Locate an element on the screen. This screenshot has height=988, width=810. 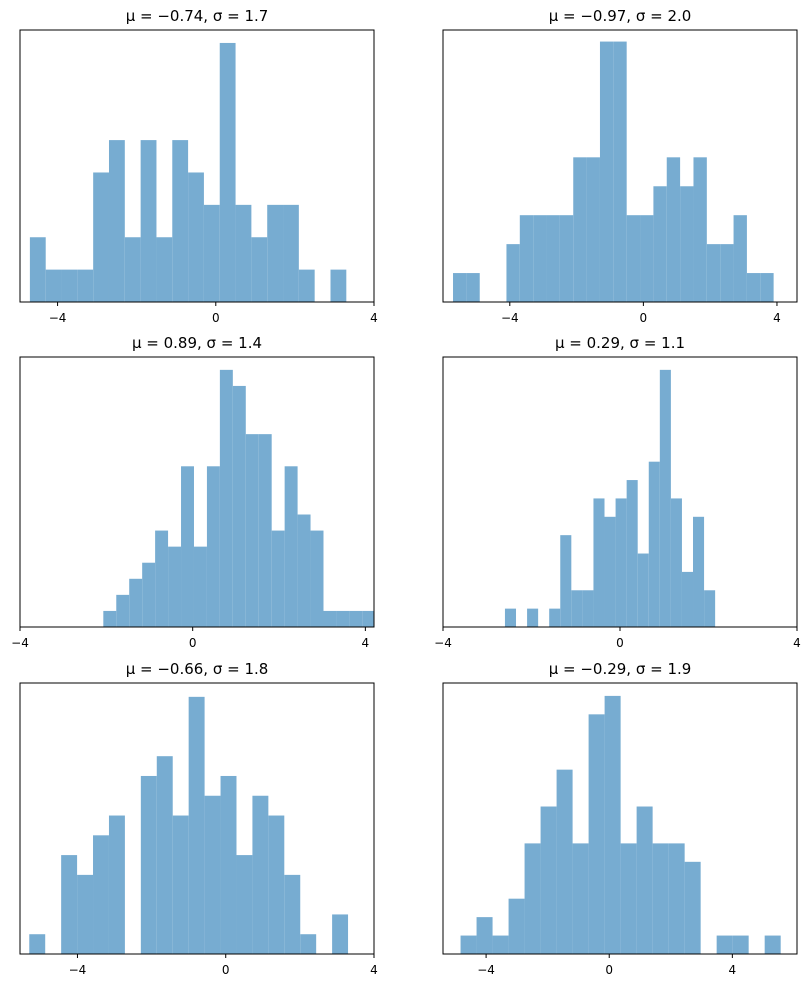
panel-title: μ = −0.29, σ = 1.9 is located at coordinates (620, 669).